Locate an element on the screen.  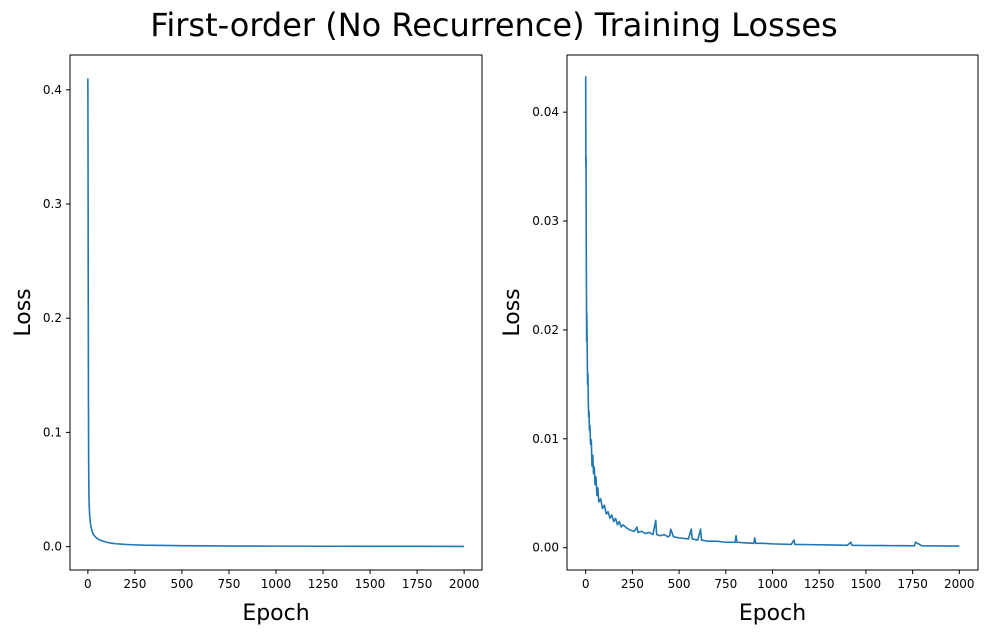
y-tick-label: 0.3 is located at coordinates (52, 204).